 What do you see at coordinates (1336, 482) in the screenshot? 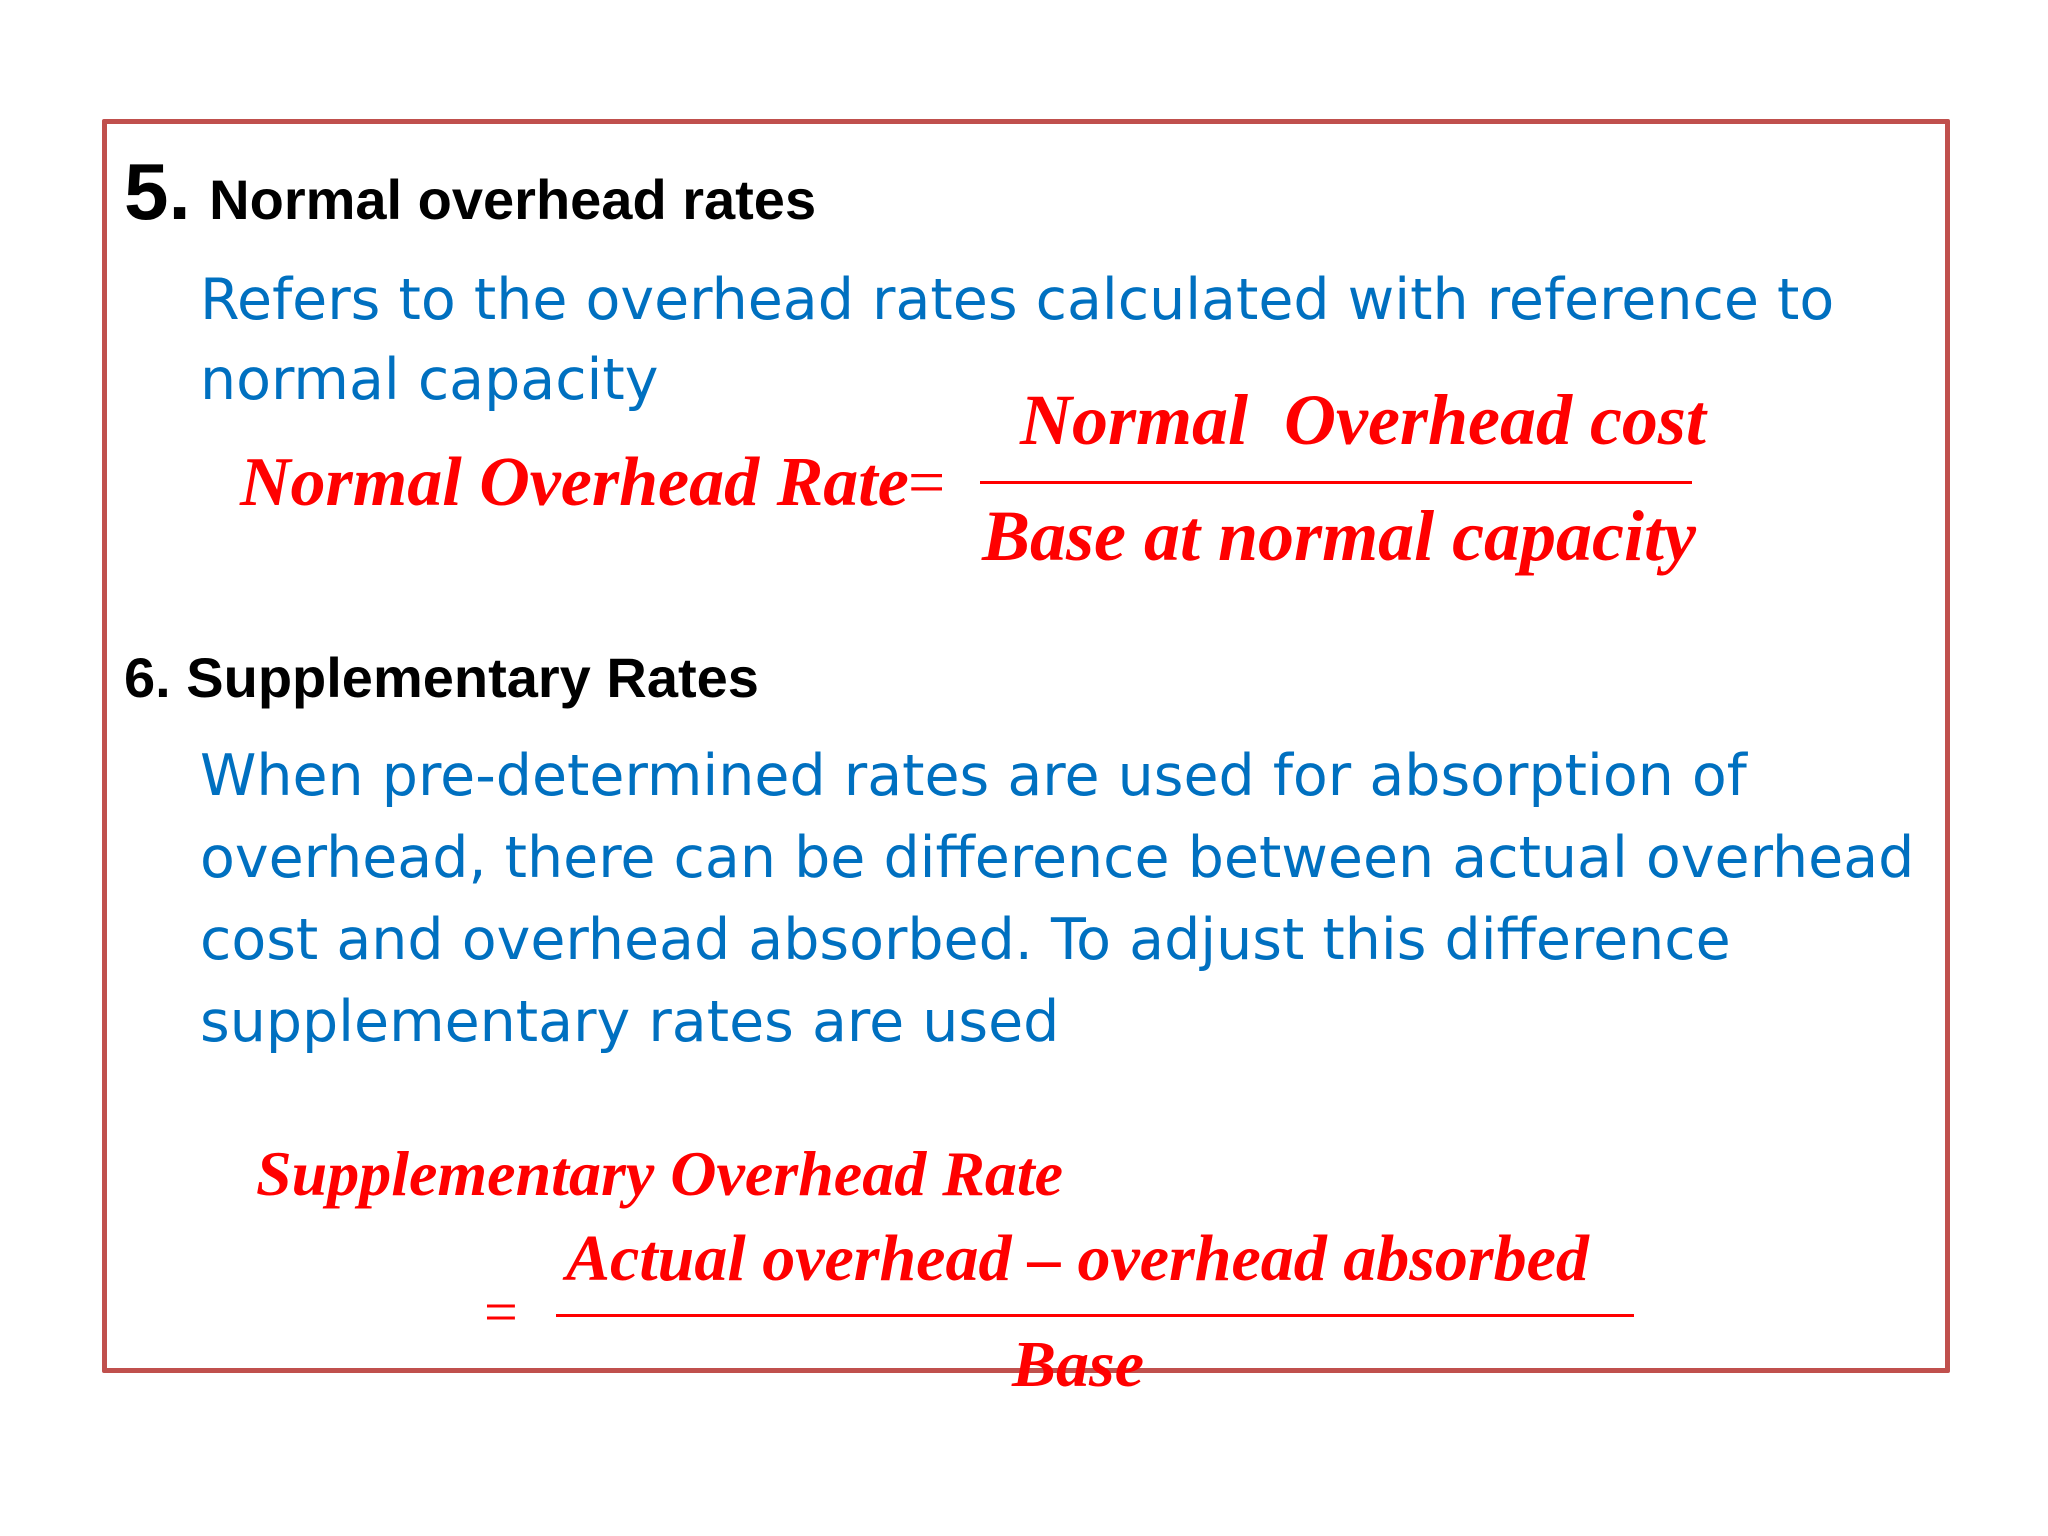
I see `normal-rate-fraction-bar` at bounding box center [1336, 482].